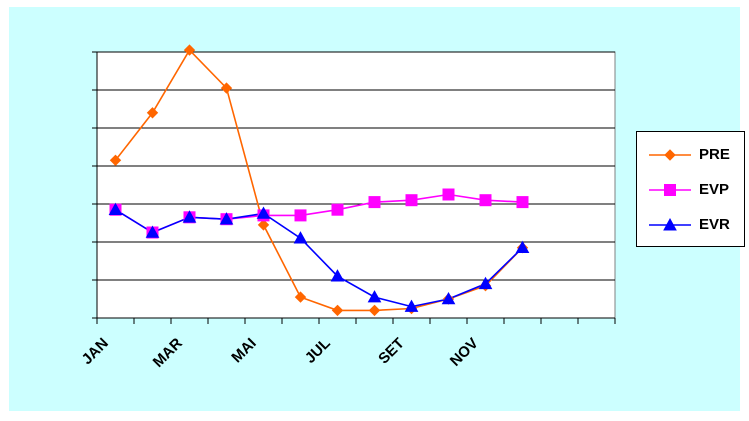 Image resolution: width=749 pixels, height=421 pixels. I want to click on series-line-evr, so click(319, 258).